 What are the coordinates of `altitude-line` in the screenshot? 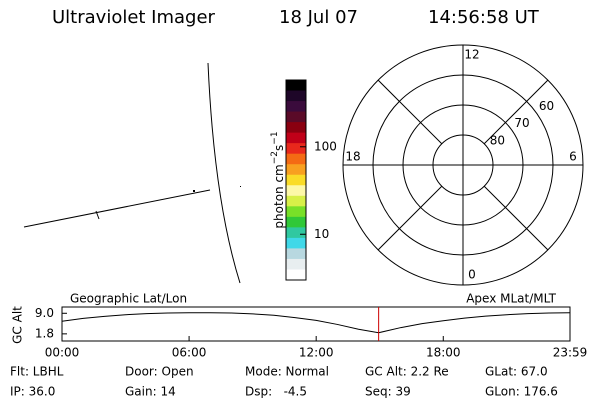 It's located at (316, 323).